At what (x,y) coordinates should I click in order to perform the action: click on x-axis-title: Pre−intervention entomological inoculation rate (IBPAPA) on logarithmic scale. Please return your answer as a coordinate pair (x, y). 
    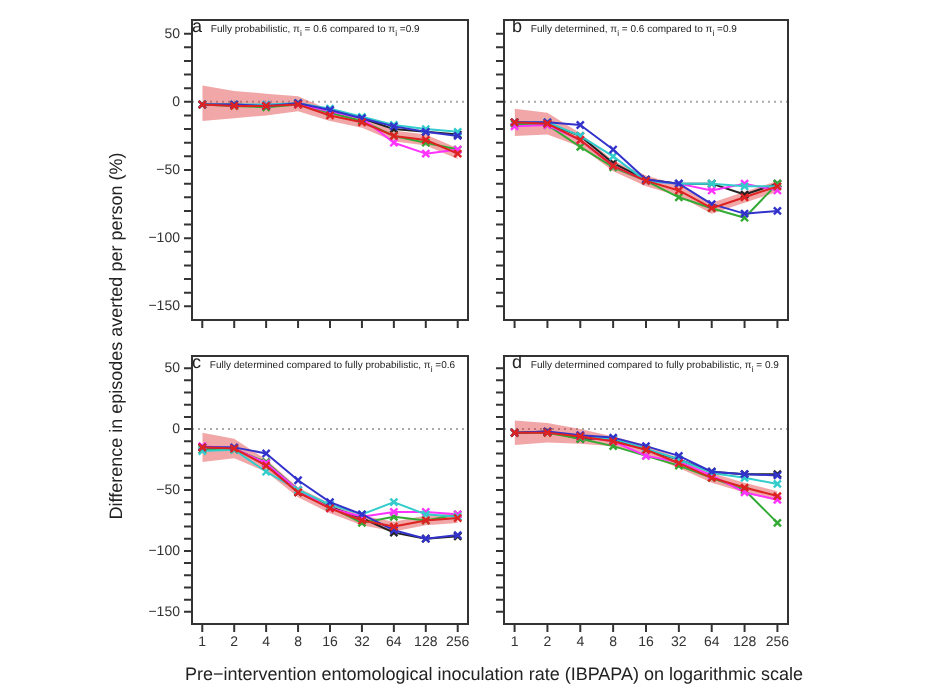
    Looking at the image, I should click on (494, 674).